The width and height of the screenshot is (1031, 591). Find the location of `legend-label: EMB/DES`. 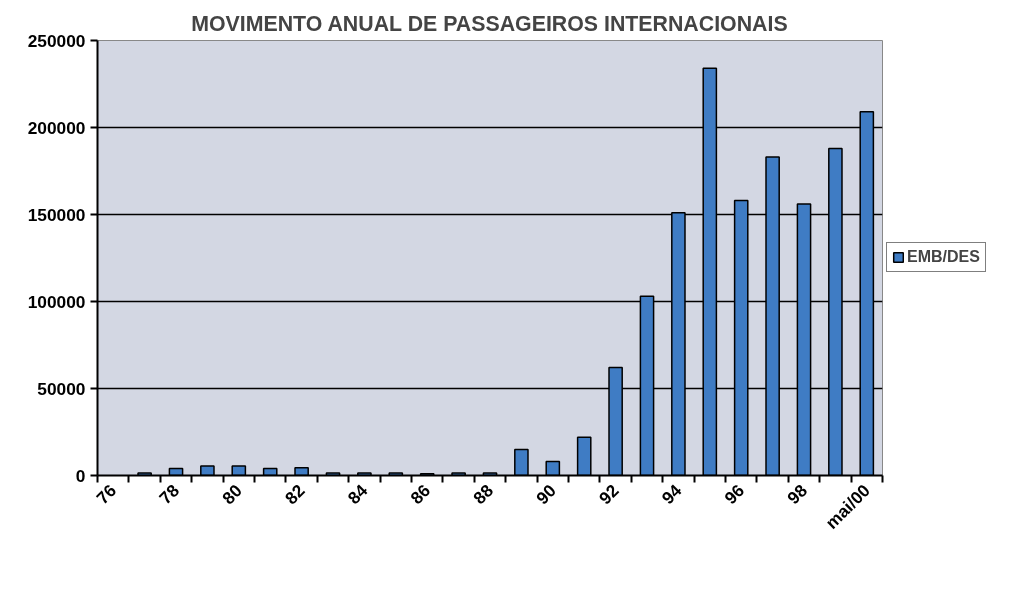

legend-label: EMB/DES is located at coordinates (943, 256).